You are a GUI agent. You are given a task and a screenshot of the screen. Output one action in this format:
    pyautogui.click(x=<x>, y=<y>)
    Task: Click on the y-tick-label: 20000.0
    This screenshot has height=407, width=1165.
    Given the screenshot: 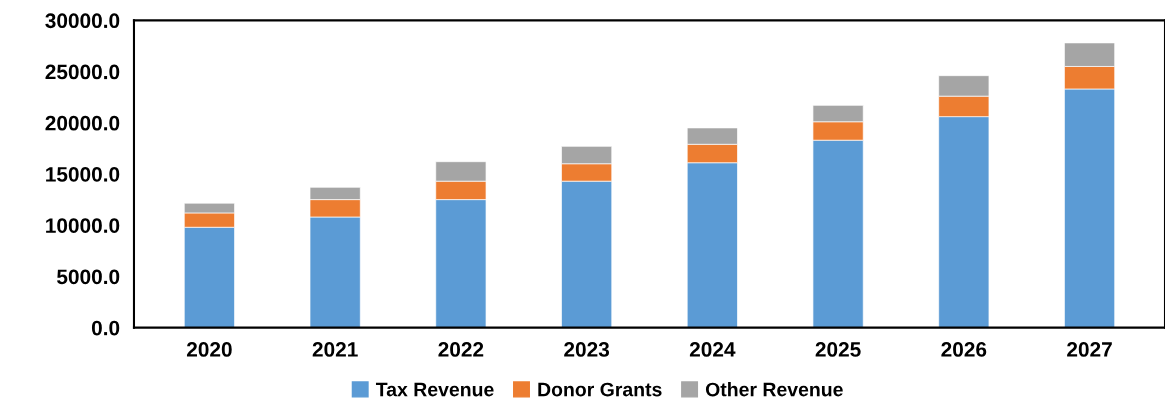 What is the action you would take?
    pyautogui.click(x=82, y=123)
    